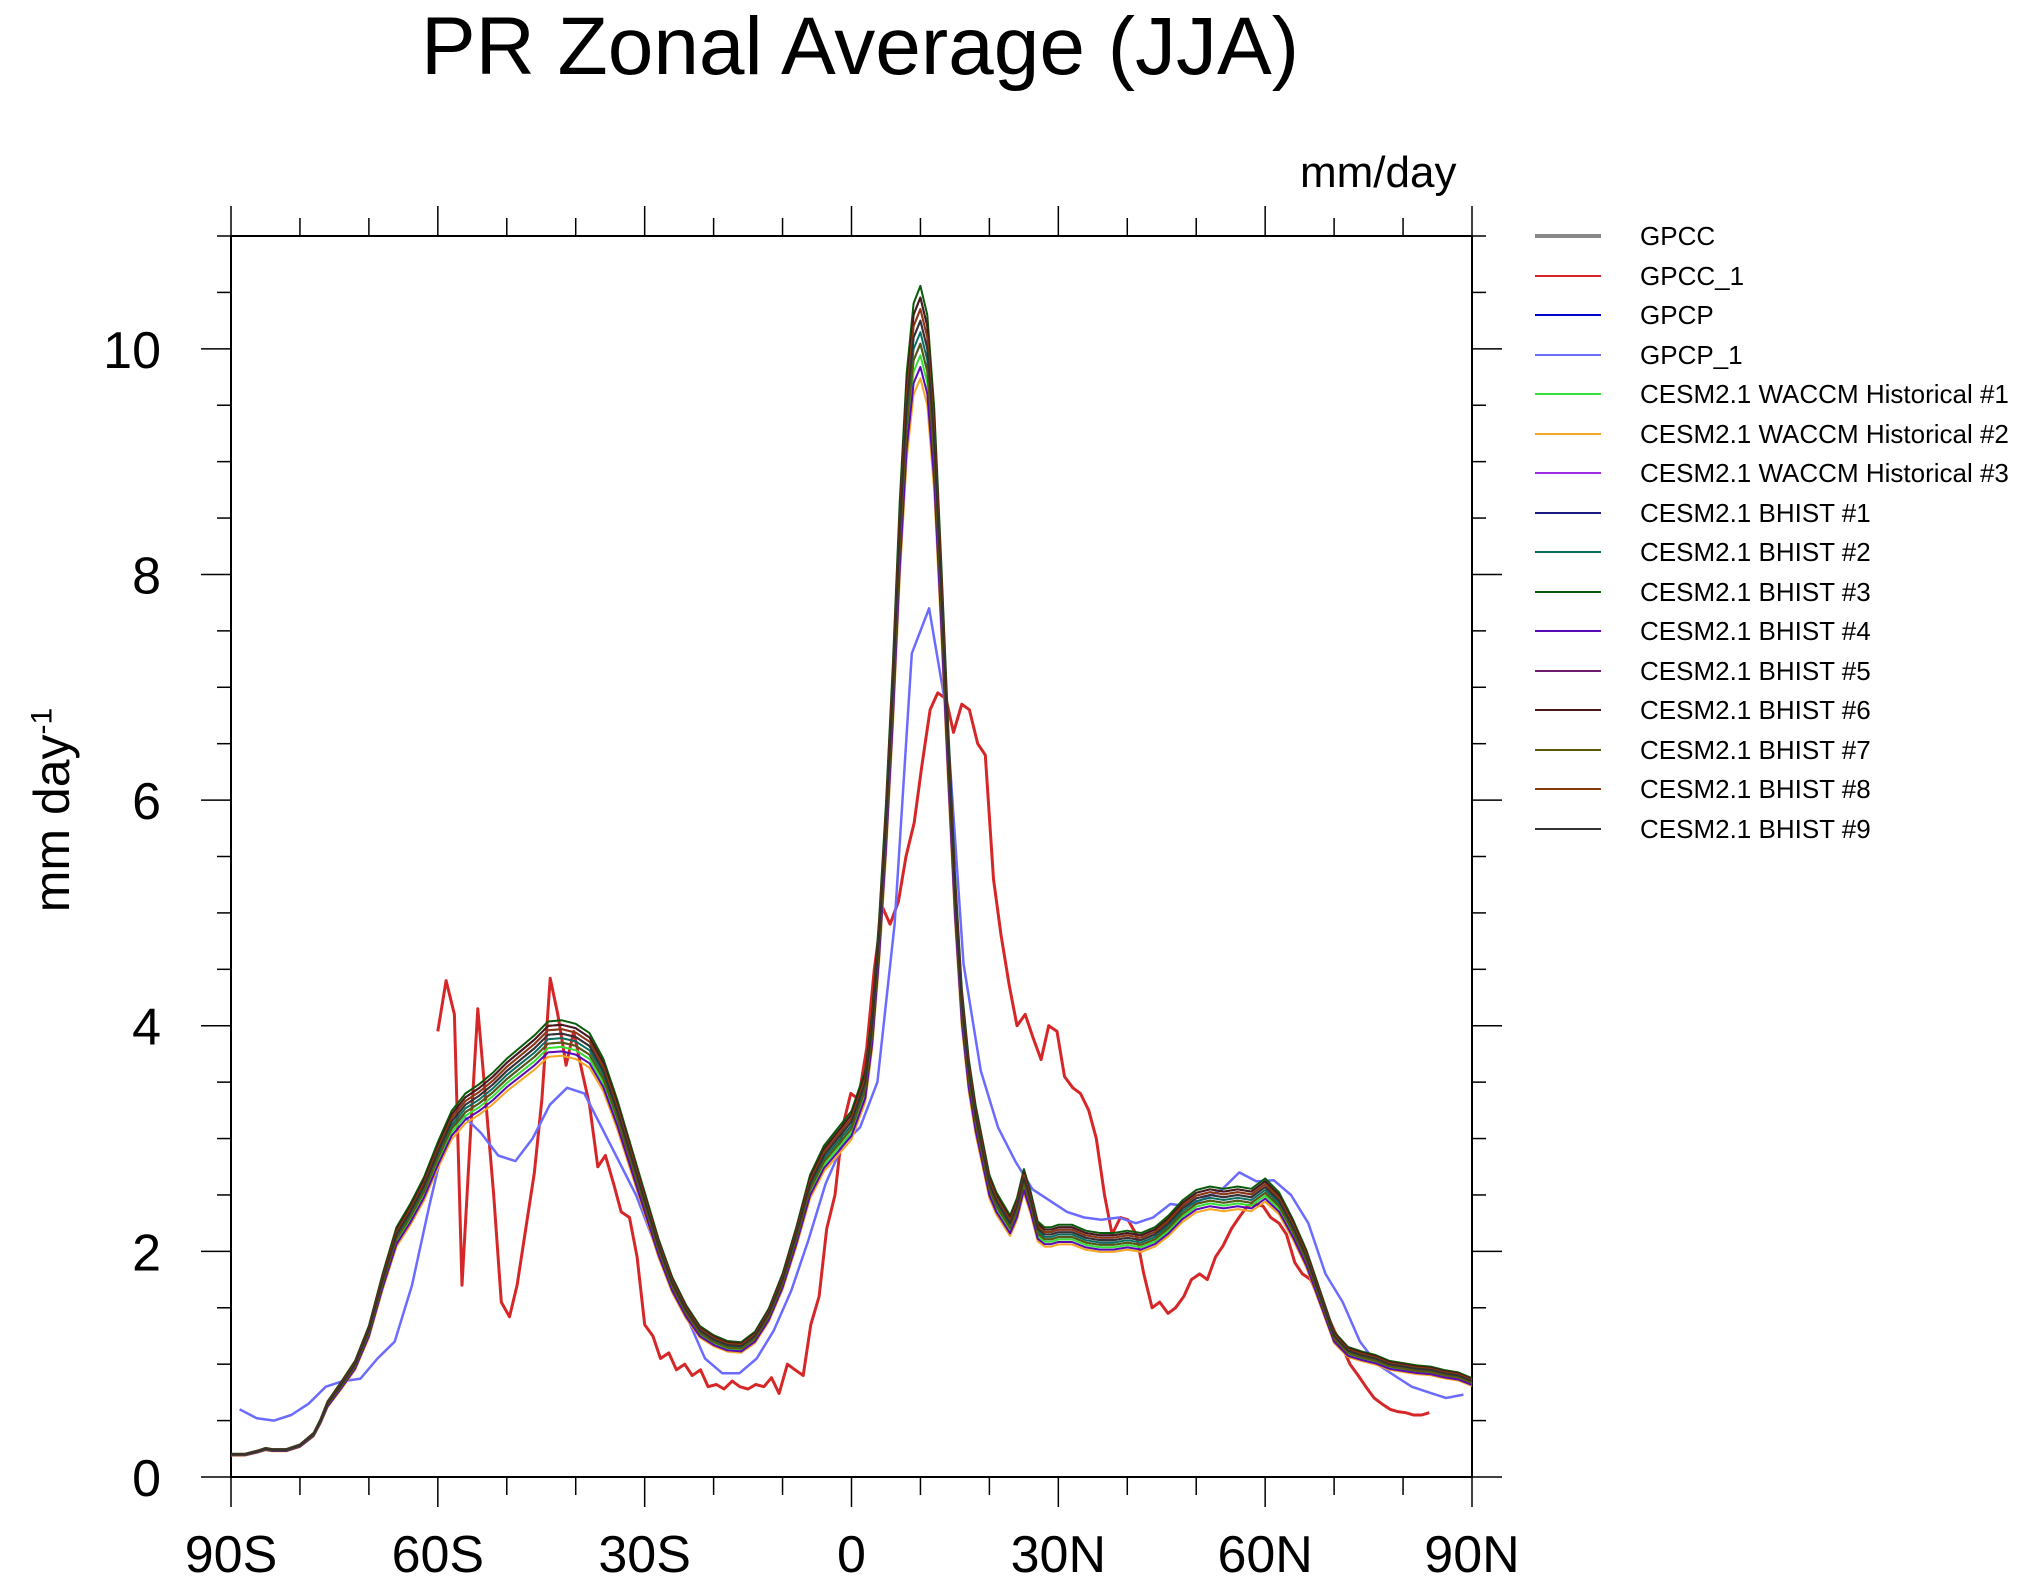  What do you see at coordinates (146, 1479) in the screenshot?
I see `y-tick-label: 0` at bounding box center [146, 1479].